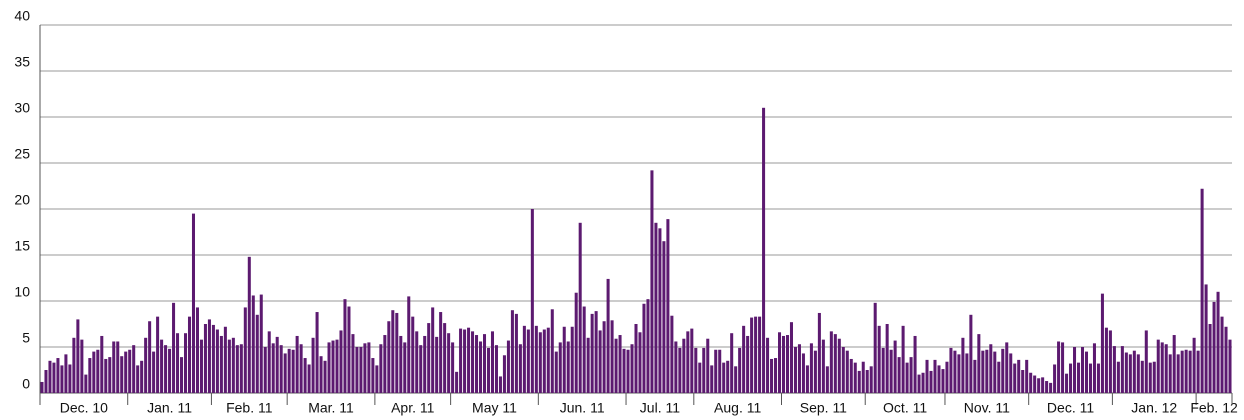 This screenshot has width=1244, height=420. What do you see at coordinates (331, 408) in the screenshot?
I see `x-tick-label: Mar. 11` at bounding box center [331, 408].